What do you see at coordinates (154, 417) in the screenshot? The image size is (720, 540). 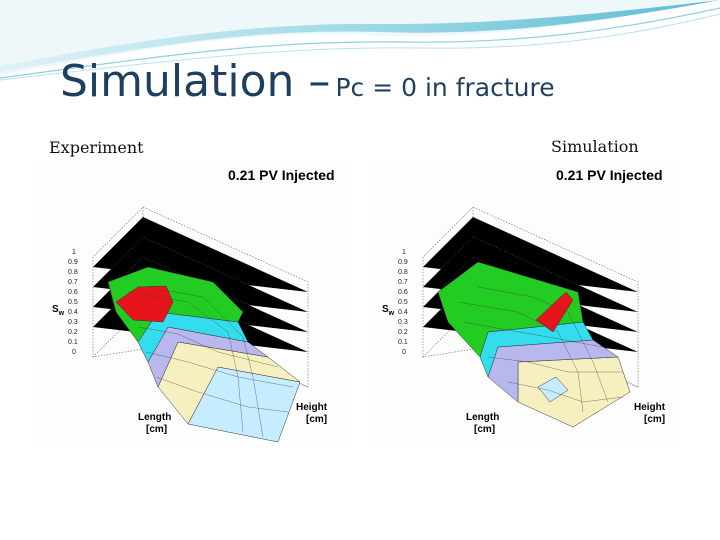 I see `experiment-x-axis-label: Length` at bounding box center [154, 417].